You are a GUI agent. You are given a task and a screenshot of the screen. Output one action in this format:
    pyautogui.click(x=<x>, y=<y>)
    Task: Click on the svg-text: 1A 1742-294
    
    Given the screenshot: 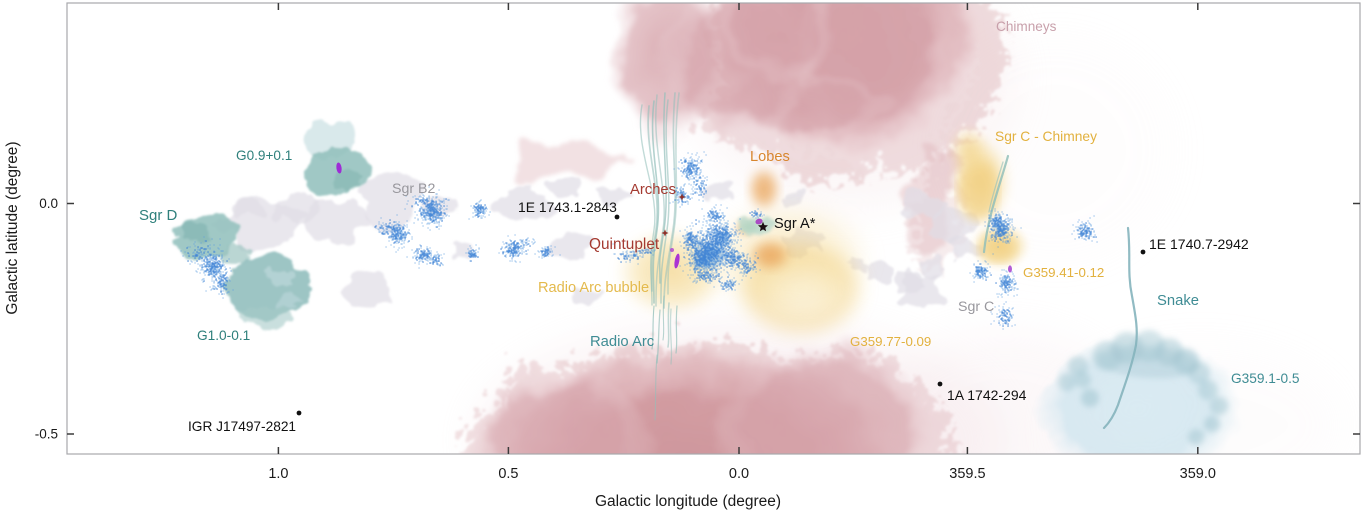 What is the action you would take?
    pyautogui.click(x=987, y=395)
    